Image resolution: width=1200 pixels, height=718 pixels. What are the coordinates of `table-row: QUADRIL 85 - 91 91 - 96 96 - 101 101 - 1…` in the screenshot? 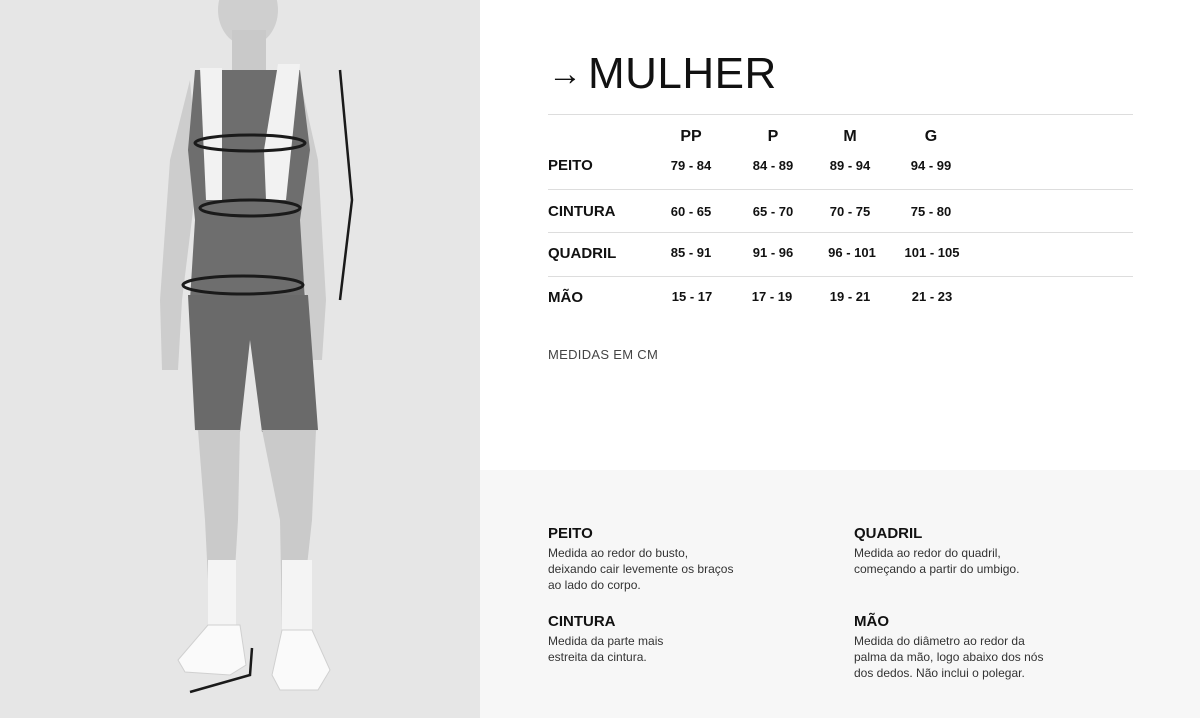 It's located at (840, 265).